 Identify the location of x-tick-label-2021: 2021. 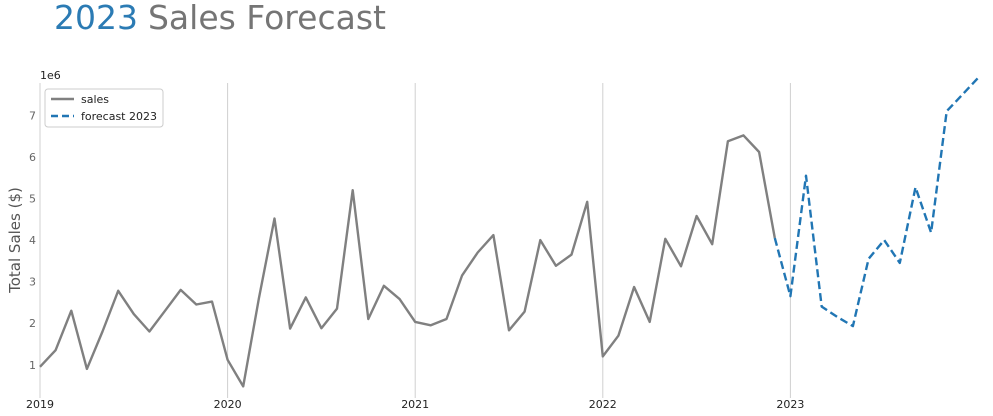
(415, 404).